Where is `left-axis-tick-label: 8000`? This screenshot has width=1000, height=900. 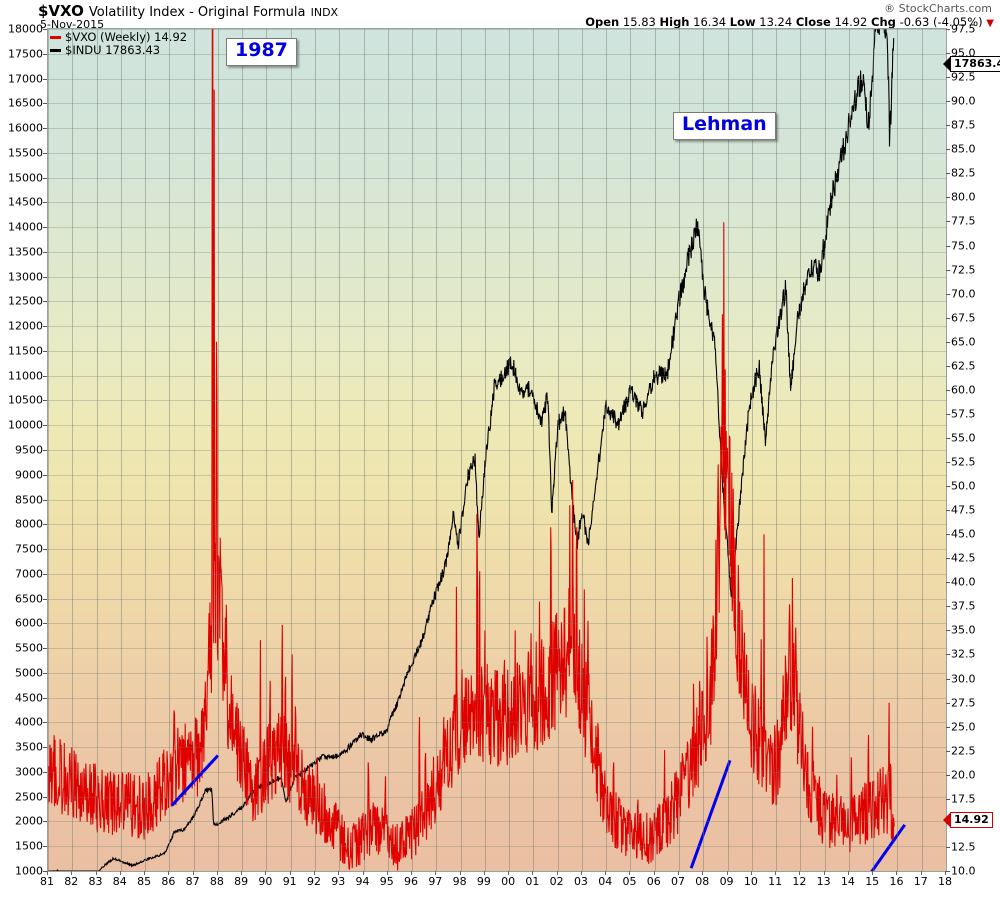
left-axis-tick-label: 8000 is located at coordinates (29, 524).